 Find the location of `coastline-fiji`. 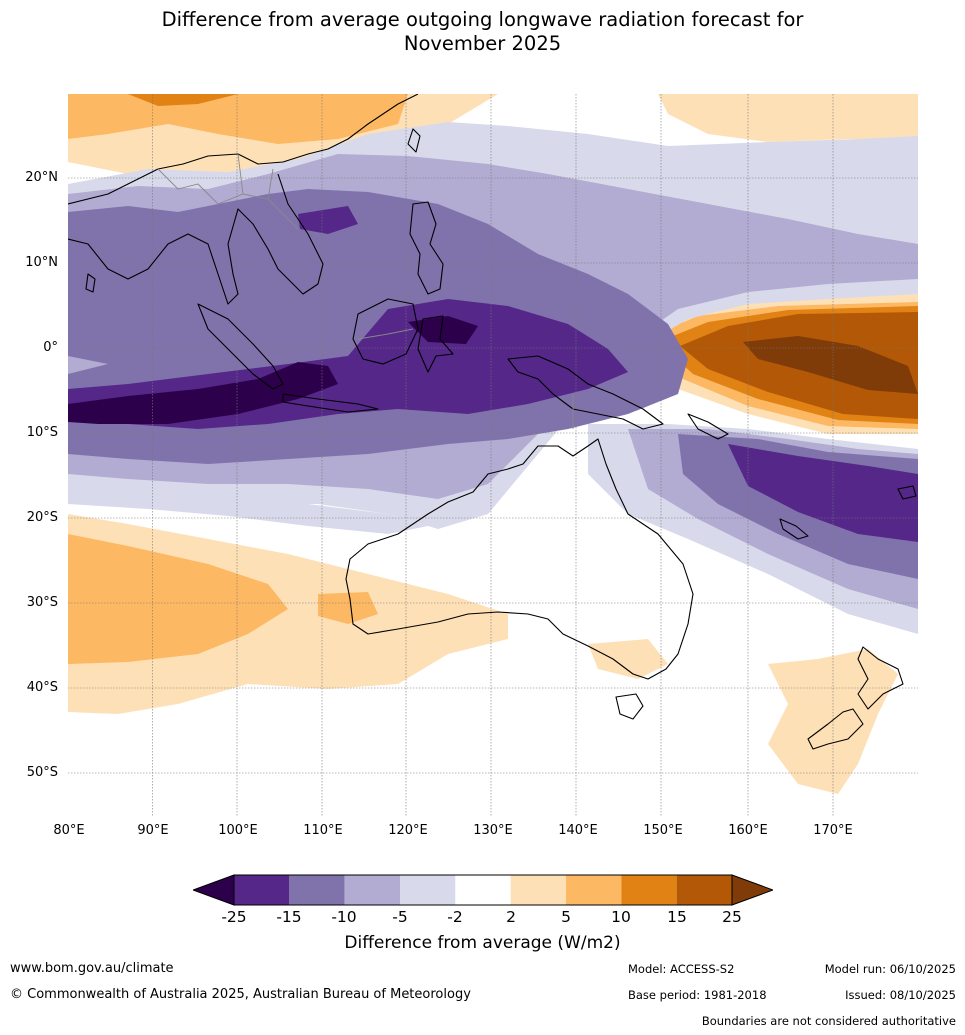

coastline-fiji is located at coordinates (907, 492).